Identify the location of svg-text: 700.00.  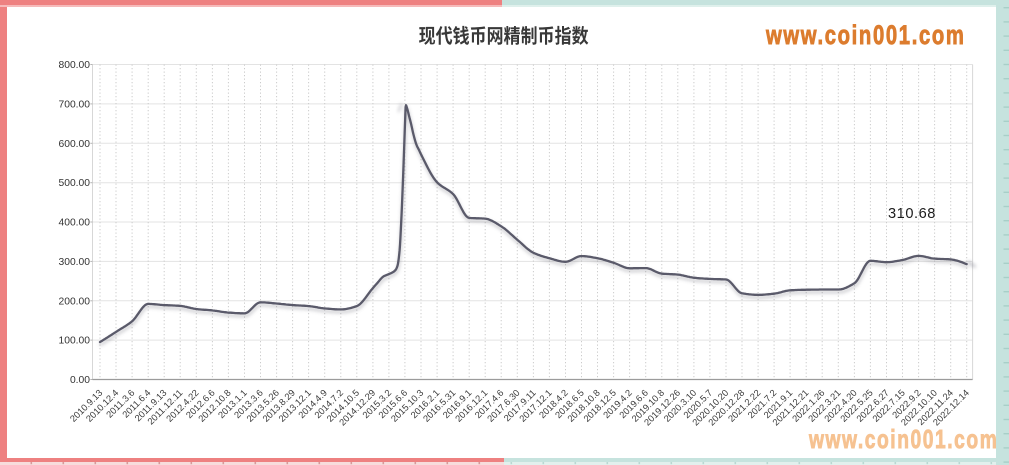
(75, 105).